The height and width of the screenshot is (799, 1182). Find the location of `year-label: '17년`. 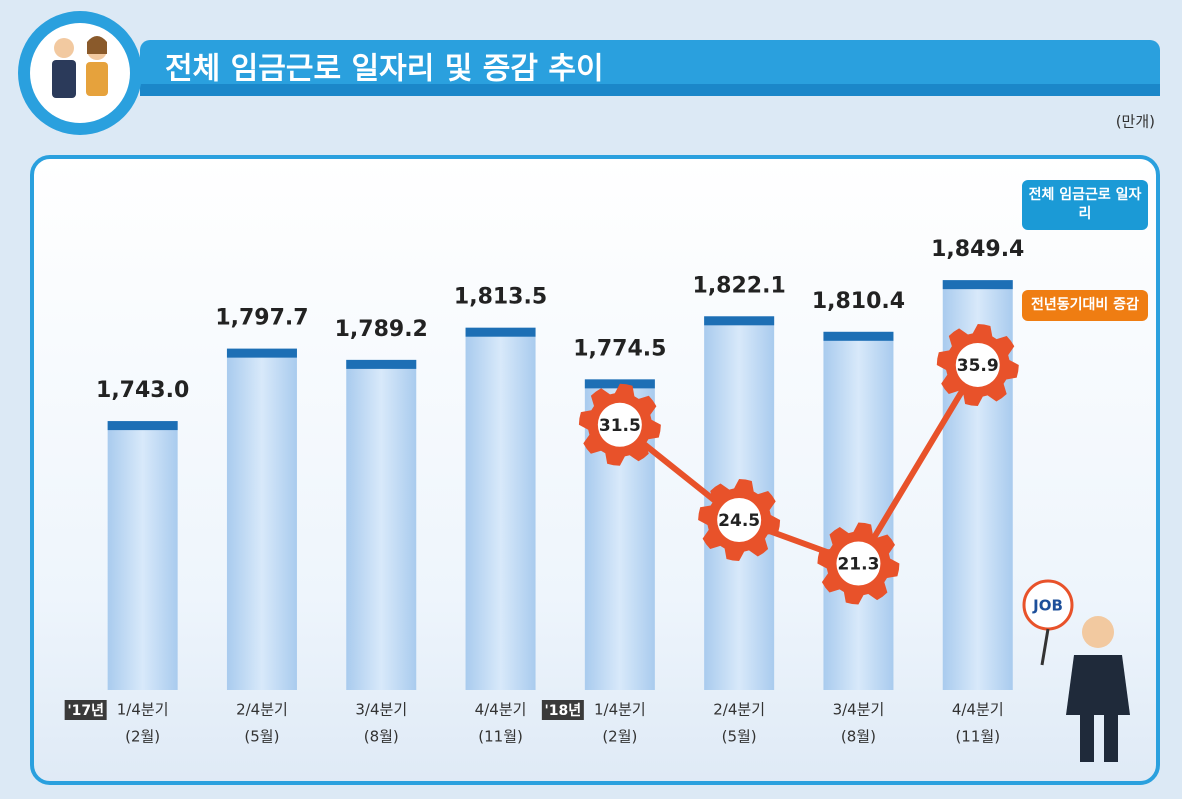

year-label: '17년 is located at coordinates (85, 711).